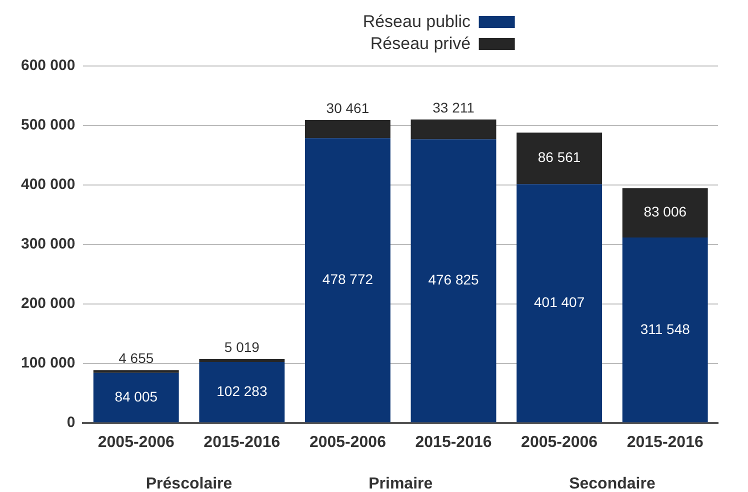 The width and height of the screenshot is (748, 492). Describe the element at coordinates (71, 422) in the screenshot. I see `y-tick-label: 0` at that location.